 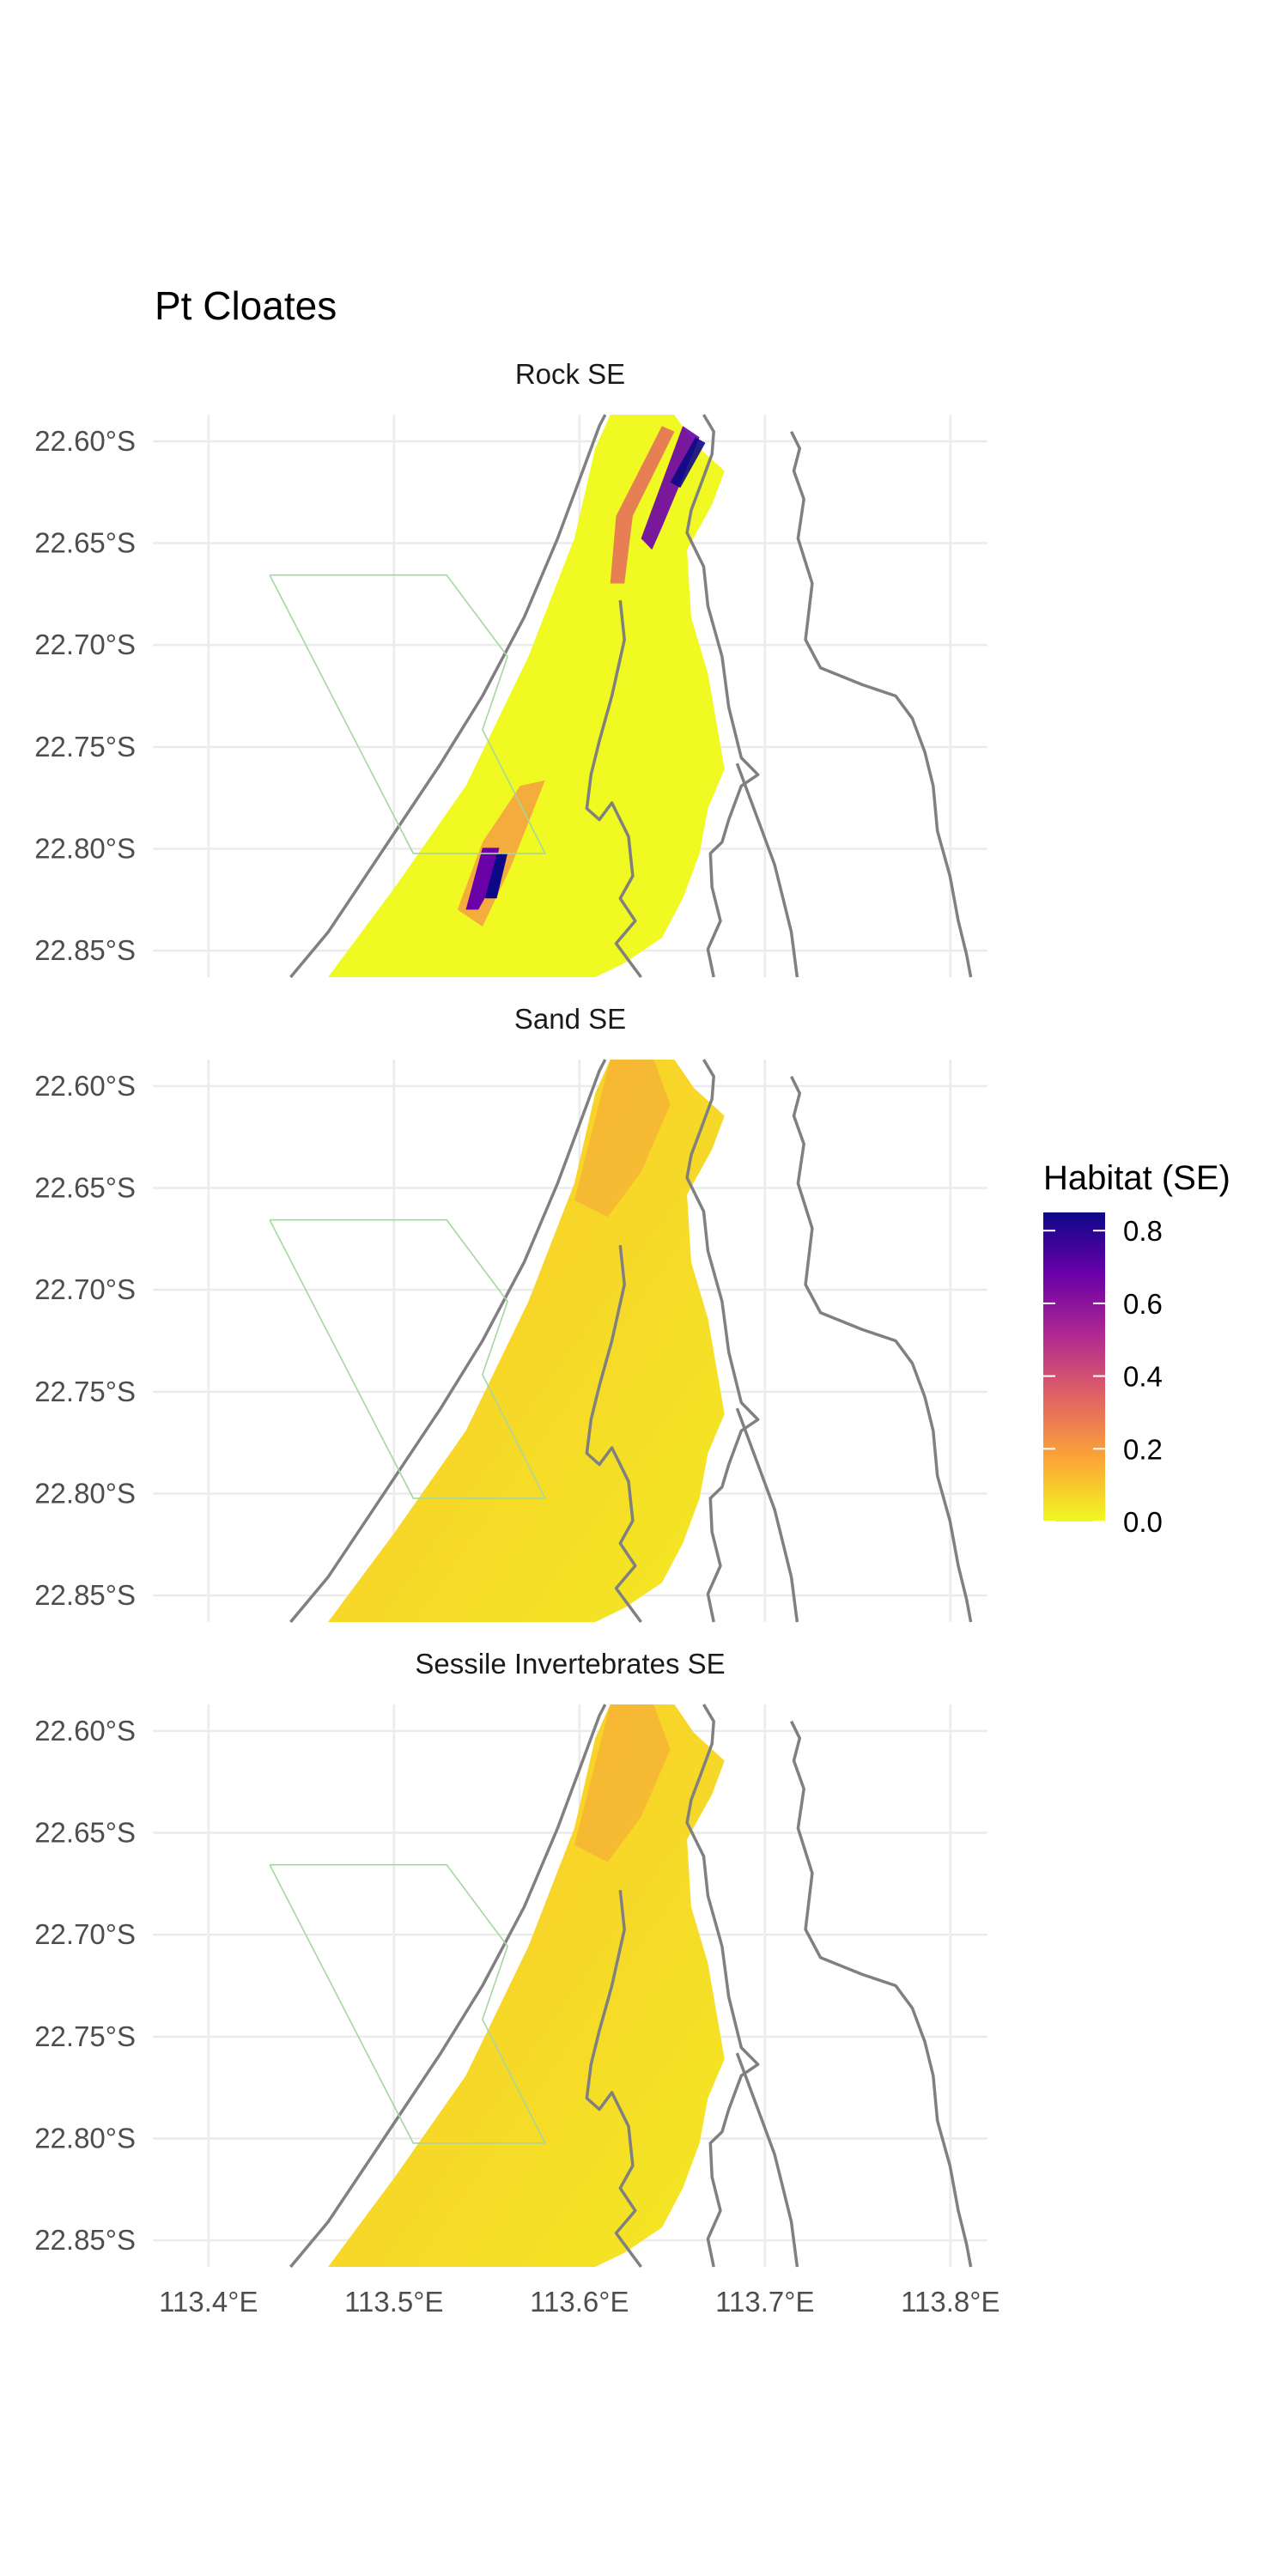 I want to click on x-axis-labels: 113.4°E 113.5°E 113.6°E 113.7°E 113.8°E, so click(x=579, y=2302).